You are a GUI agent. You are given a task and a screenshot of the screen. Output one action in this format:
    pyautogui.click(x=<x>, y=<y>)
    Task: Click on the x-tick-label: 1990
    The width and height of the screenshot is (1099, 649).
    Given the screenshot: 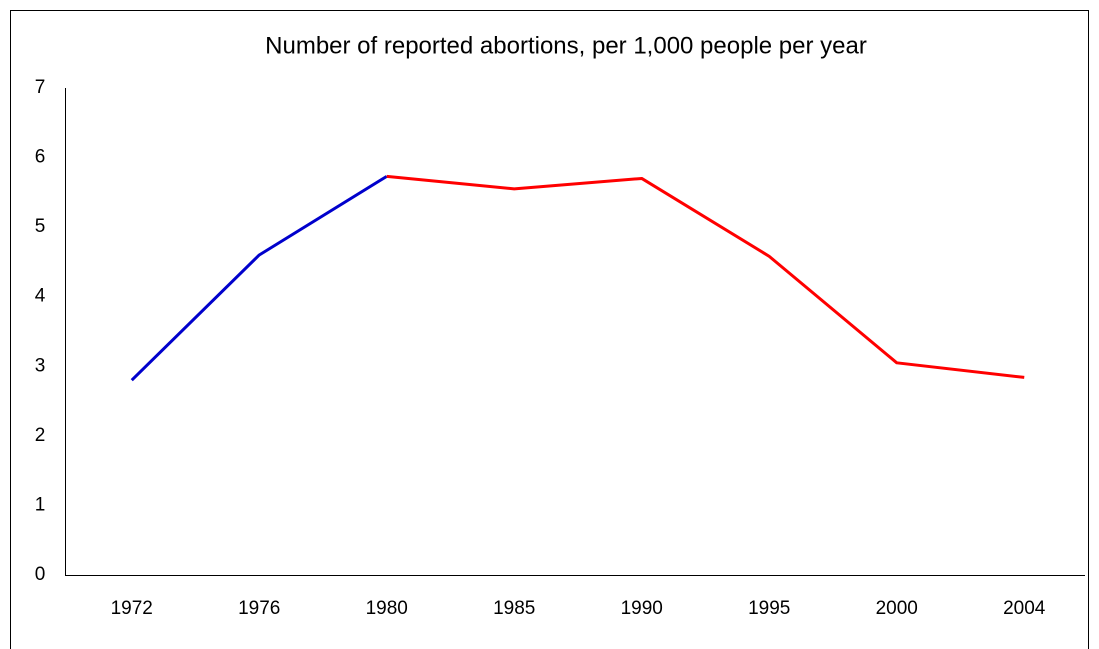 What is the action you would take?
    pyautogui.click(x=642, y=608)
    